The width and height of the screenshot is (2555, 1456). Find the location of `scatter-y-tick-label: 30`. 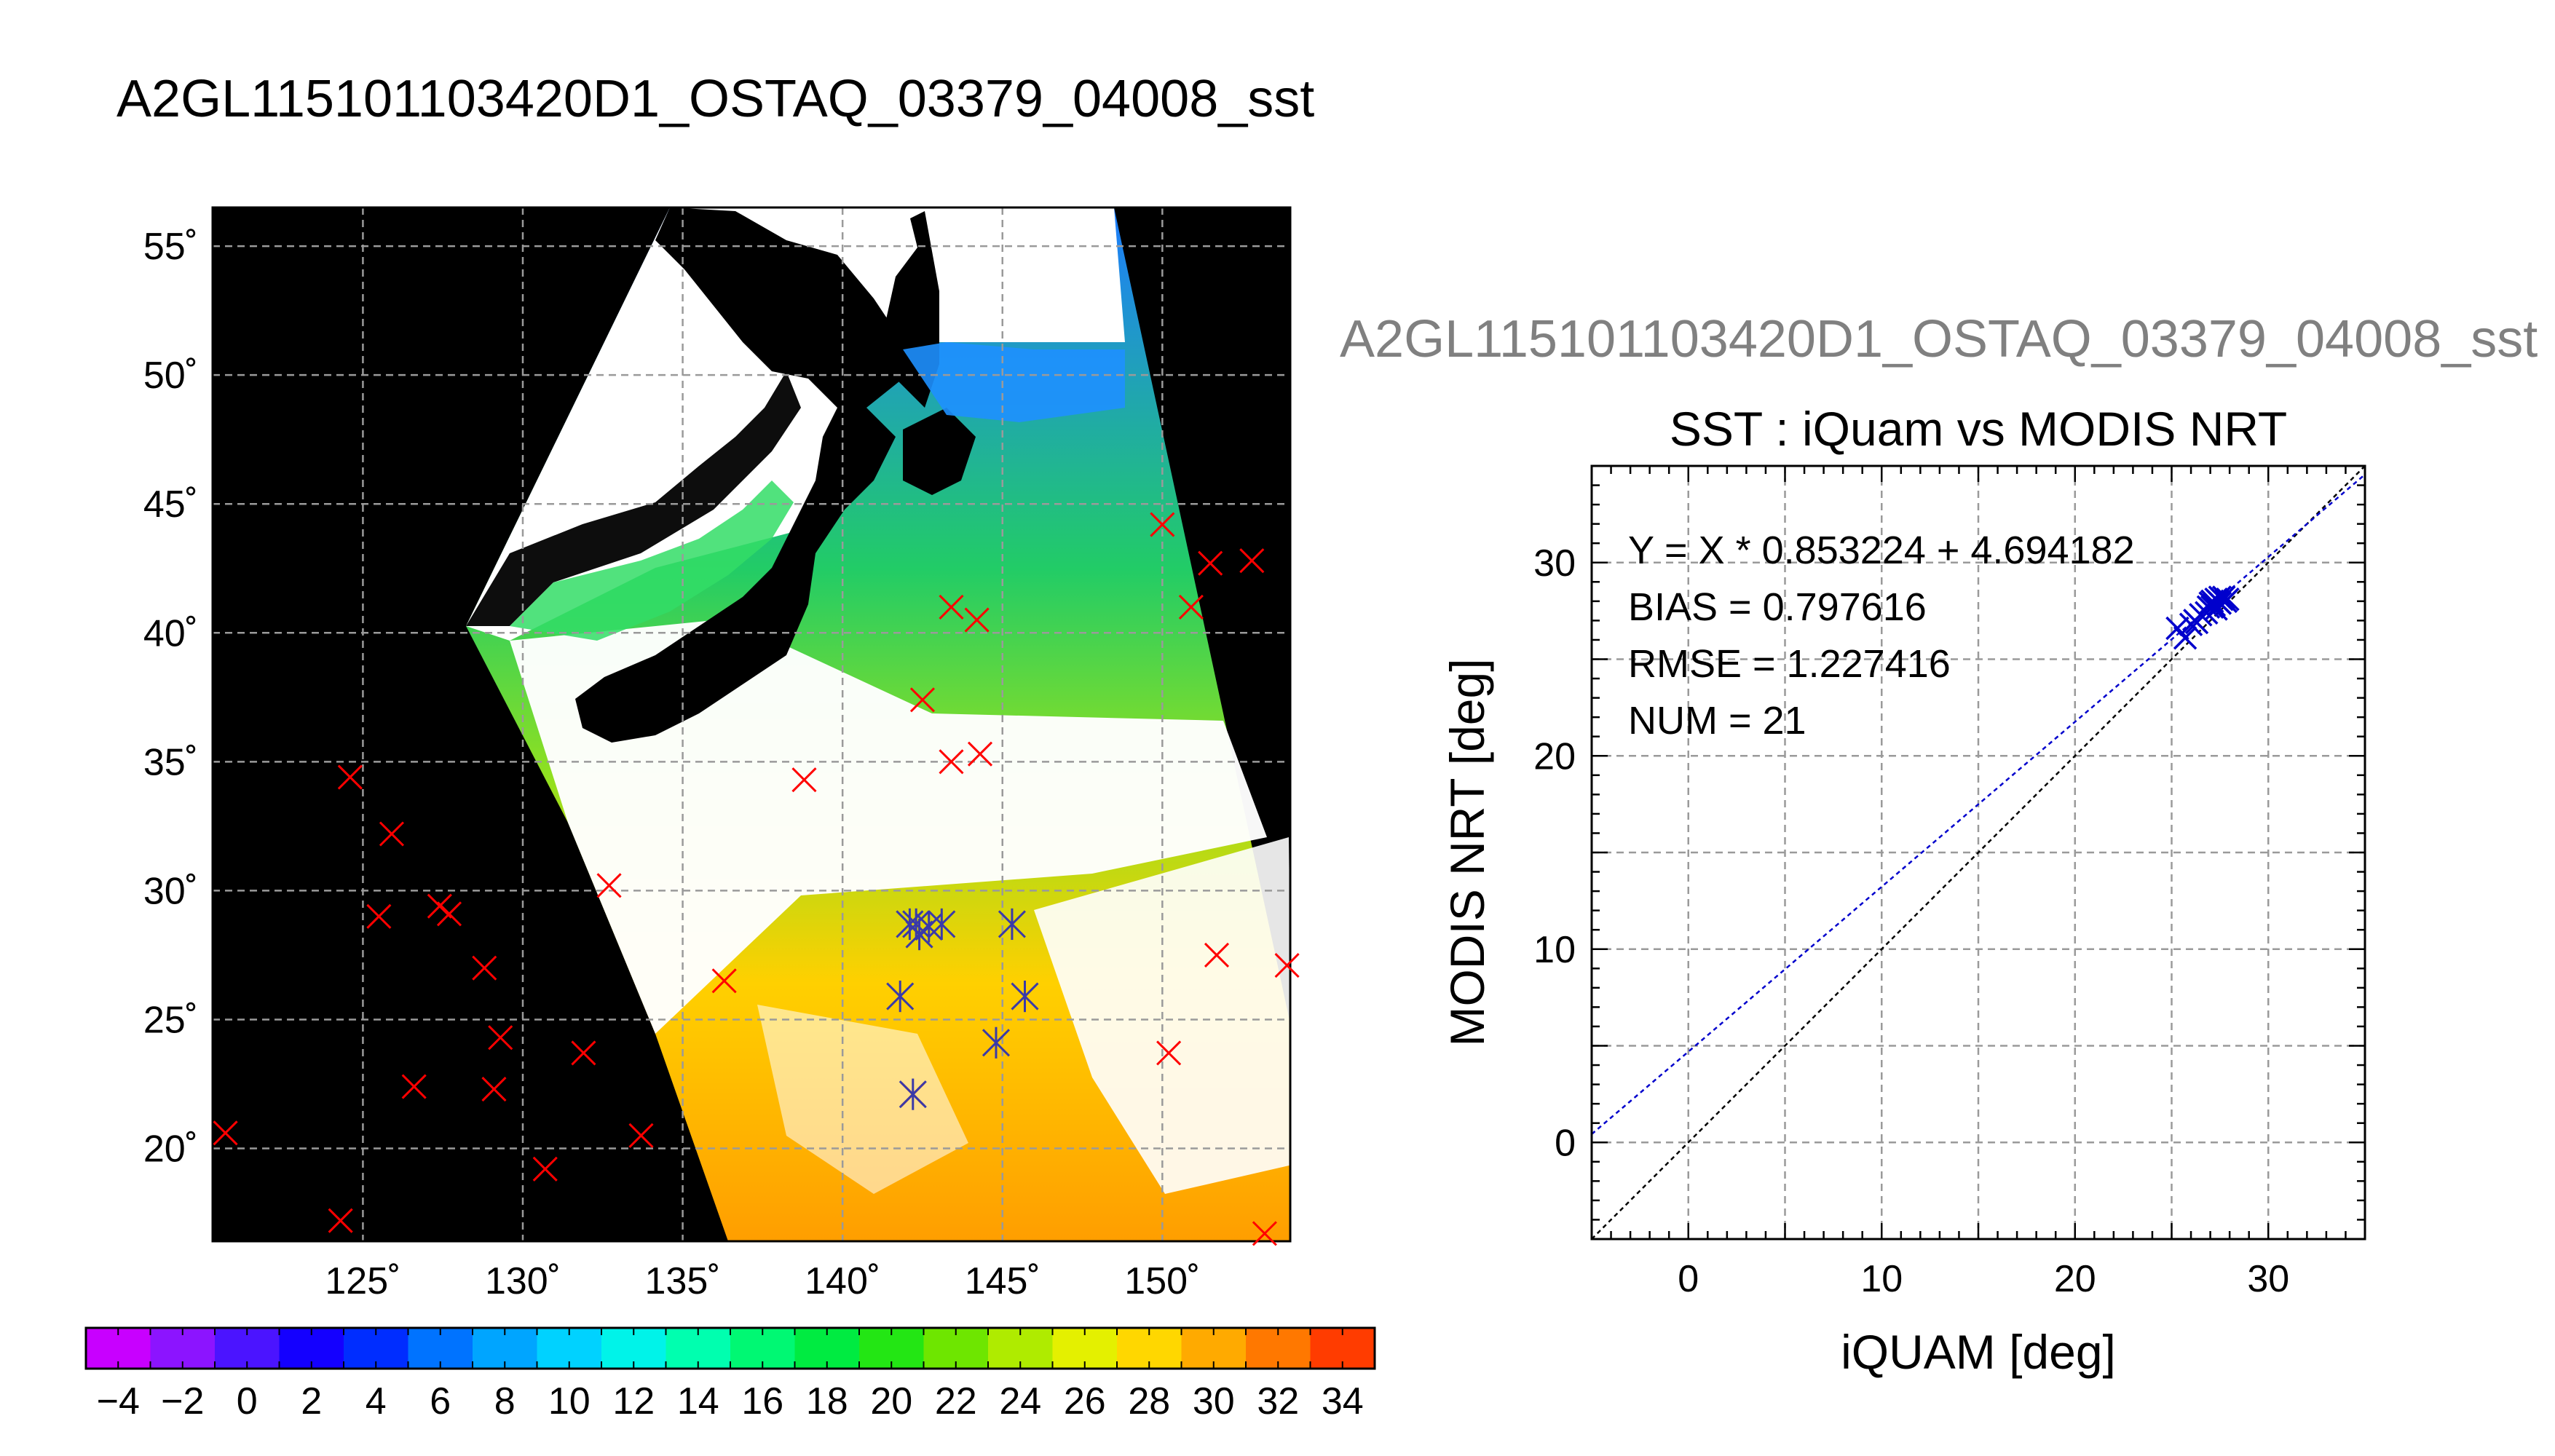

scatter-y-tick-label: 30 is located at coordinates (1554, 563).